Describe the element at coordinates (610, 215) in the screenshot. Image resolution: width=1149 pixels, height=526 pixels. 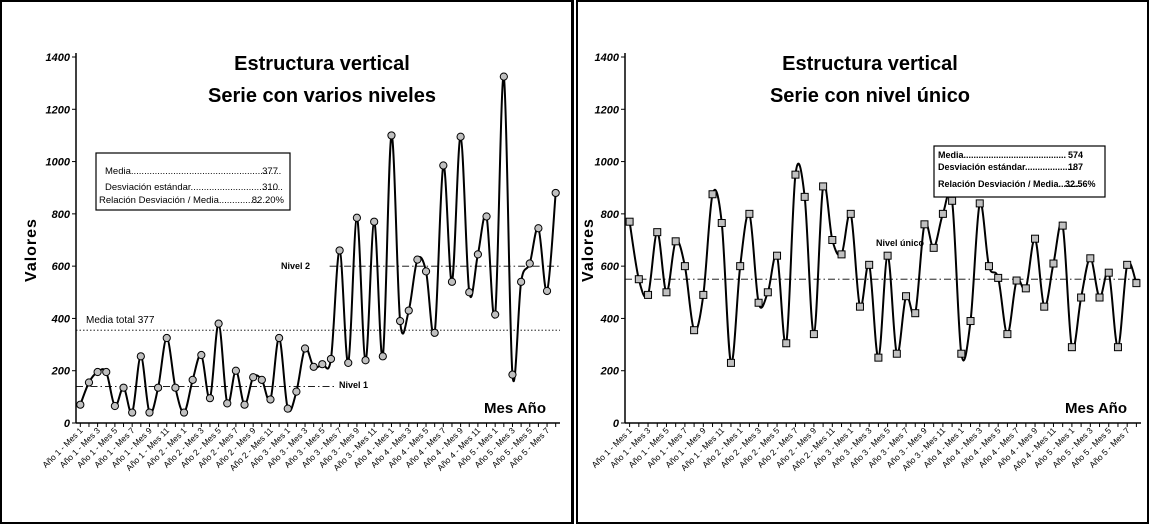
I see `y-tick-label: 800` at that location.